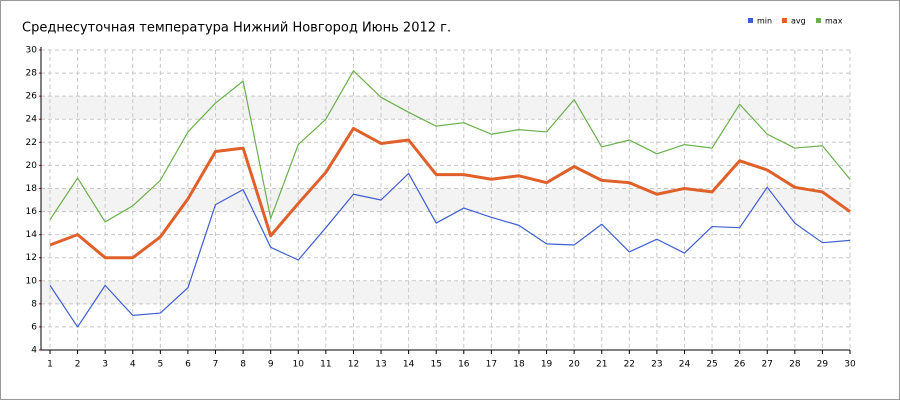 The width and height of the screenshot is (900, 400). Describe the element at coordinates (34, 327) in the screenshot. I see `y-tick-label: 6` at that location.